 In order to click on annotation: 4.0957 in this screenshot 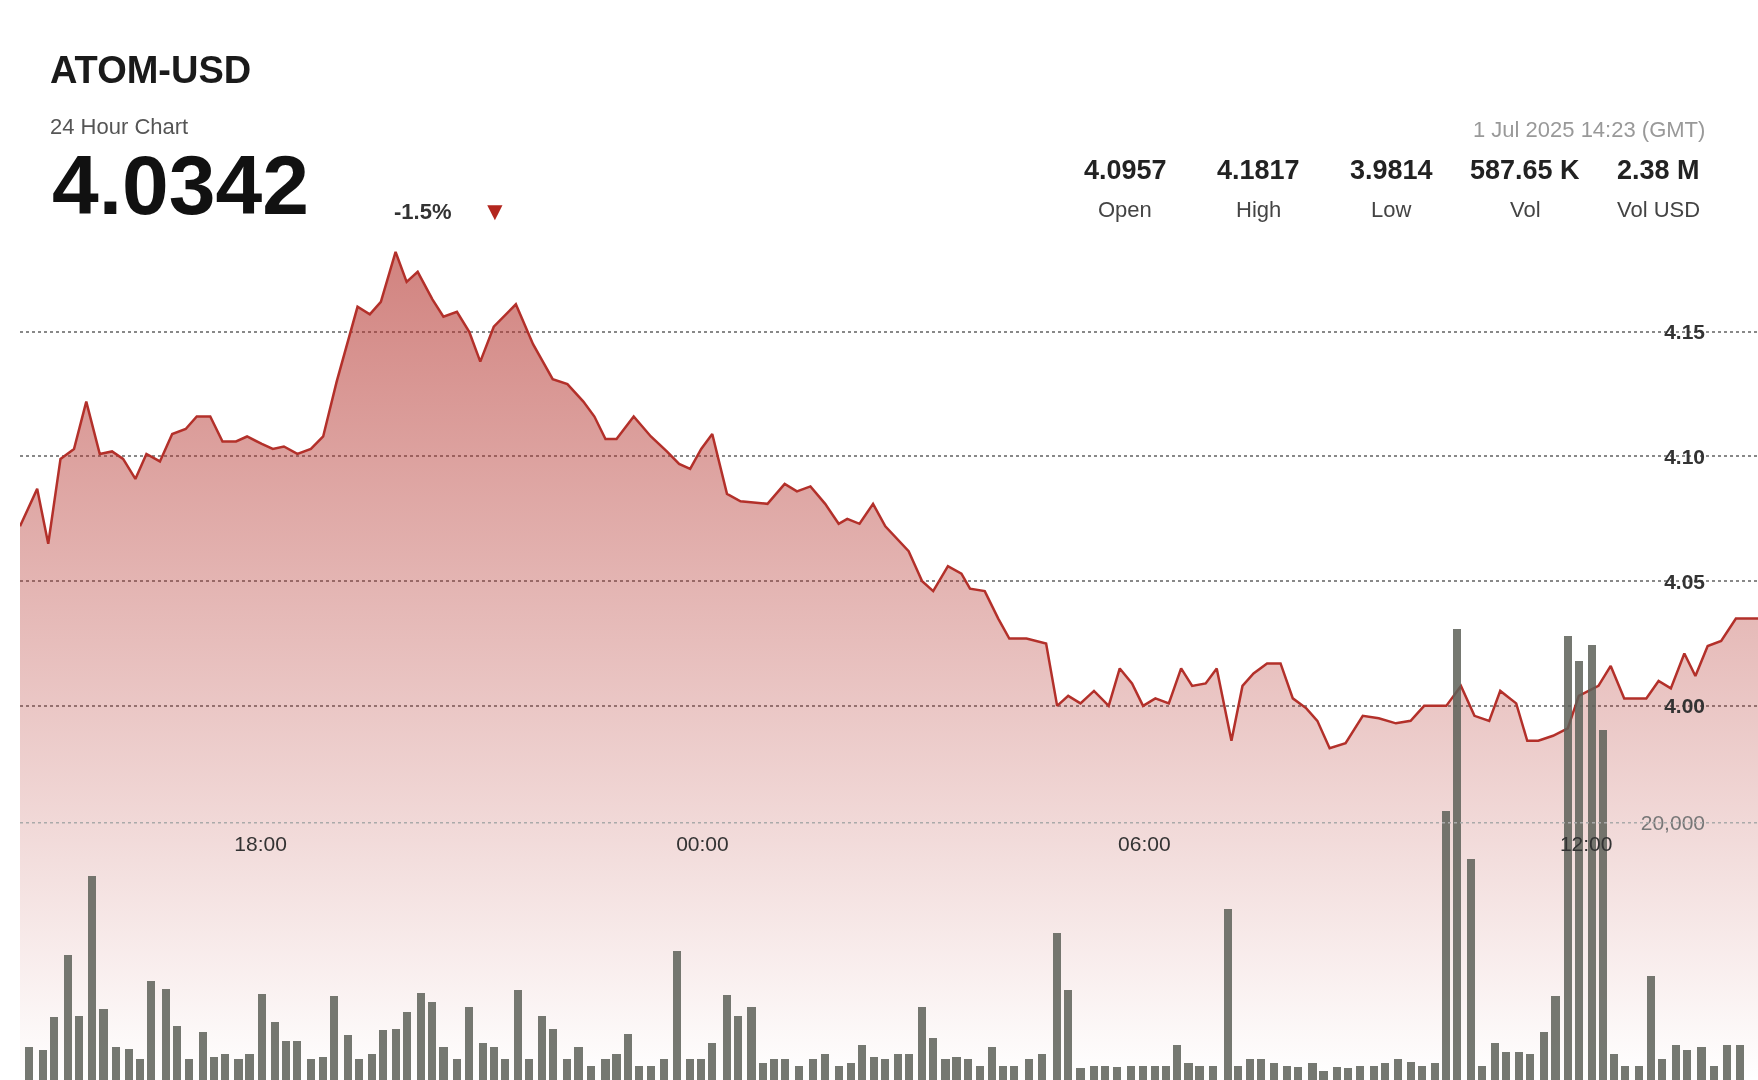, I will do `click(1125, 170)`.